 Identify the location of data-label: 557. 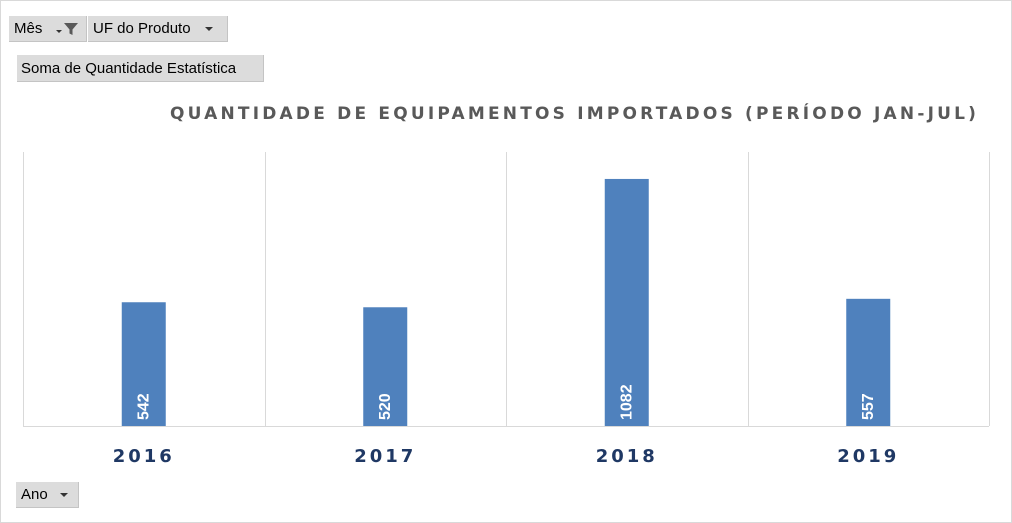
(868, 406).